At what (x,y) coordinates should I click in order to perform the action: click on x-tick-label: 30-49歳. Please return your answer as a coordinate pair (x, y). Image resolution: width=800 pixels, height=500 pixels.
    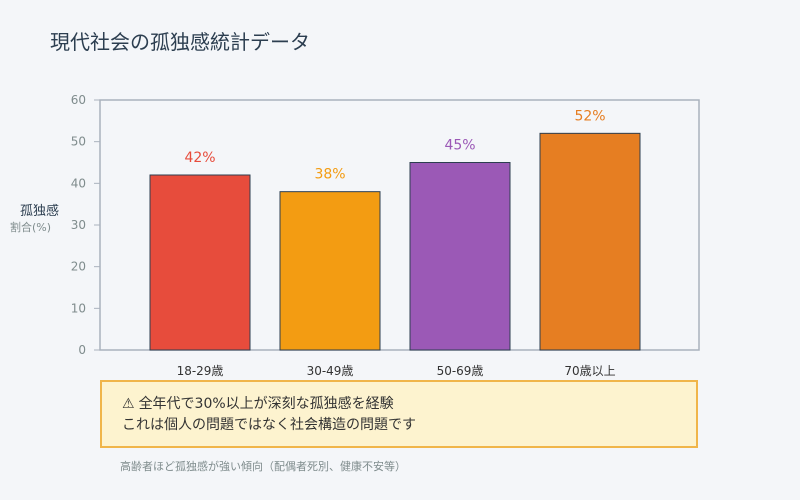
    Looking at the image, I should click on (330, 371).